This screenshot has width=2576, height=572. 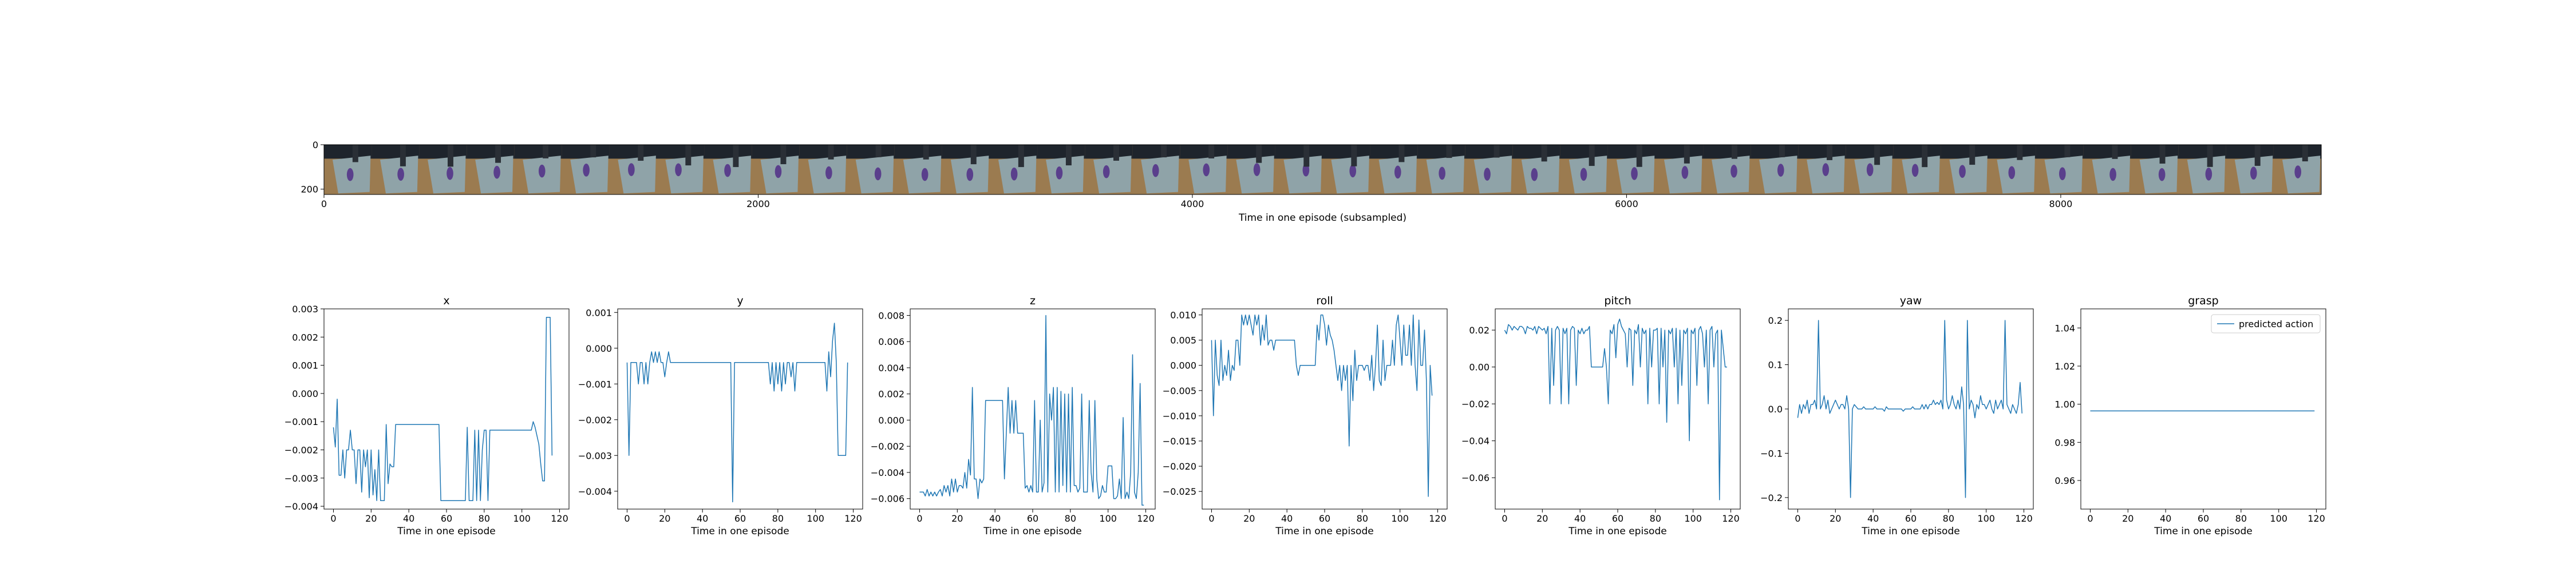 What do you see at coordinates (1909, 409) in the screenshot?
I see `series-line` at bounding box center [1909, 409].